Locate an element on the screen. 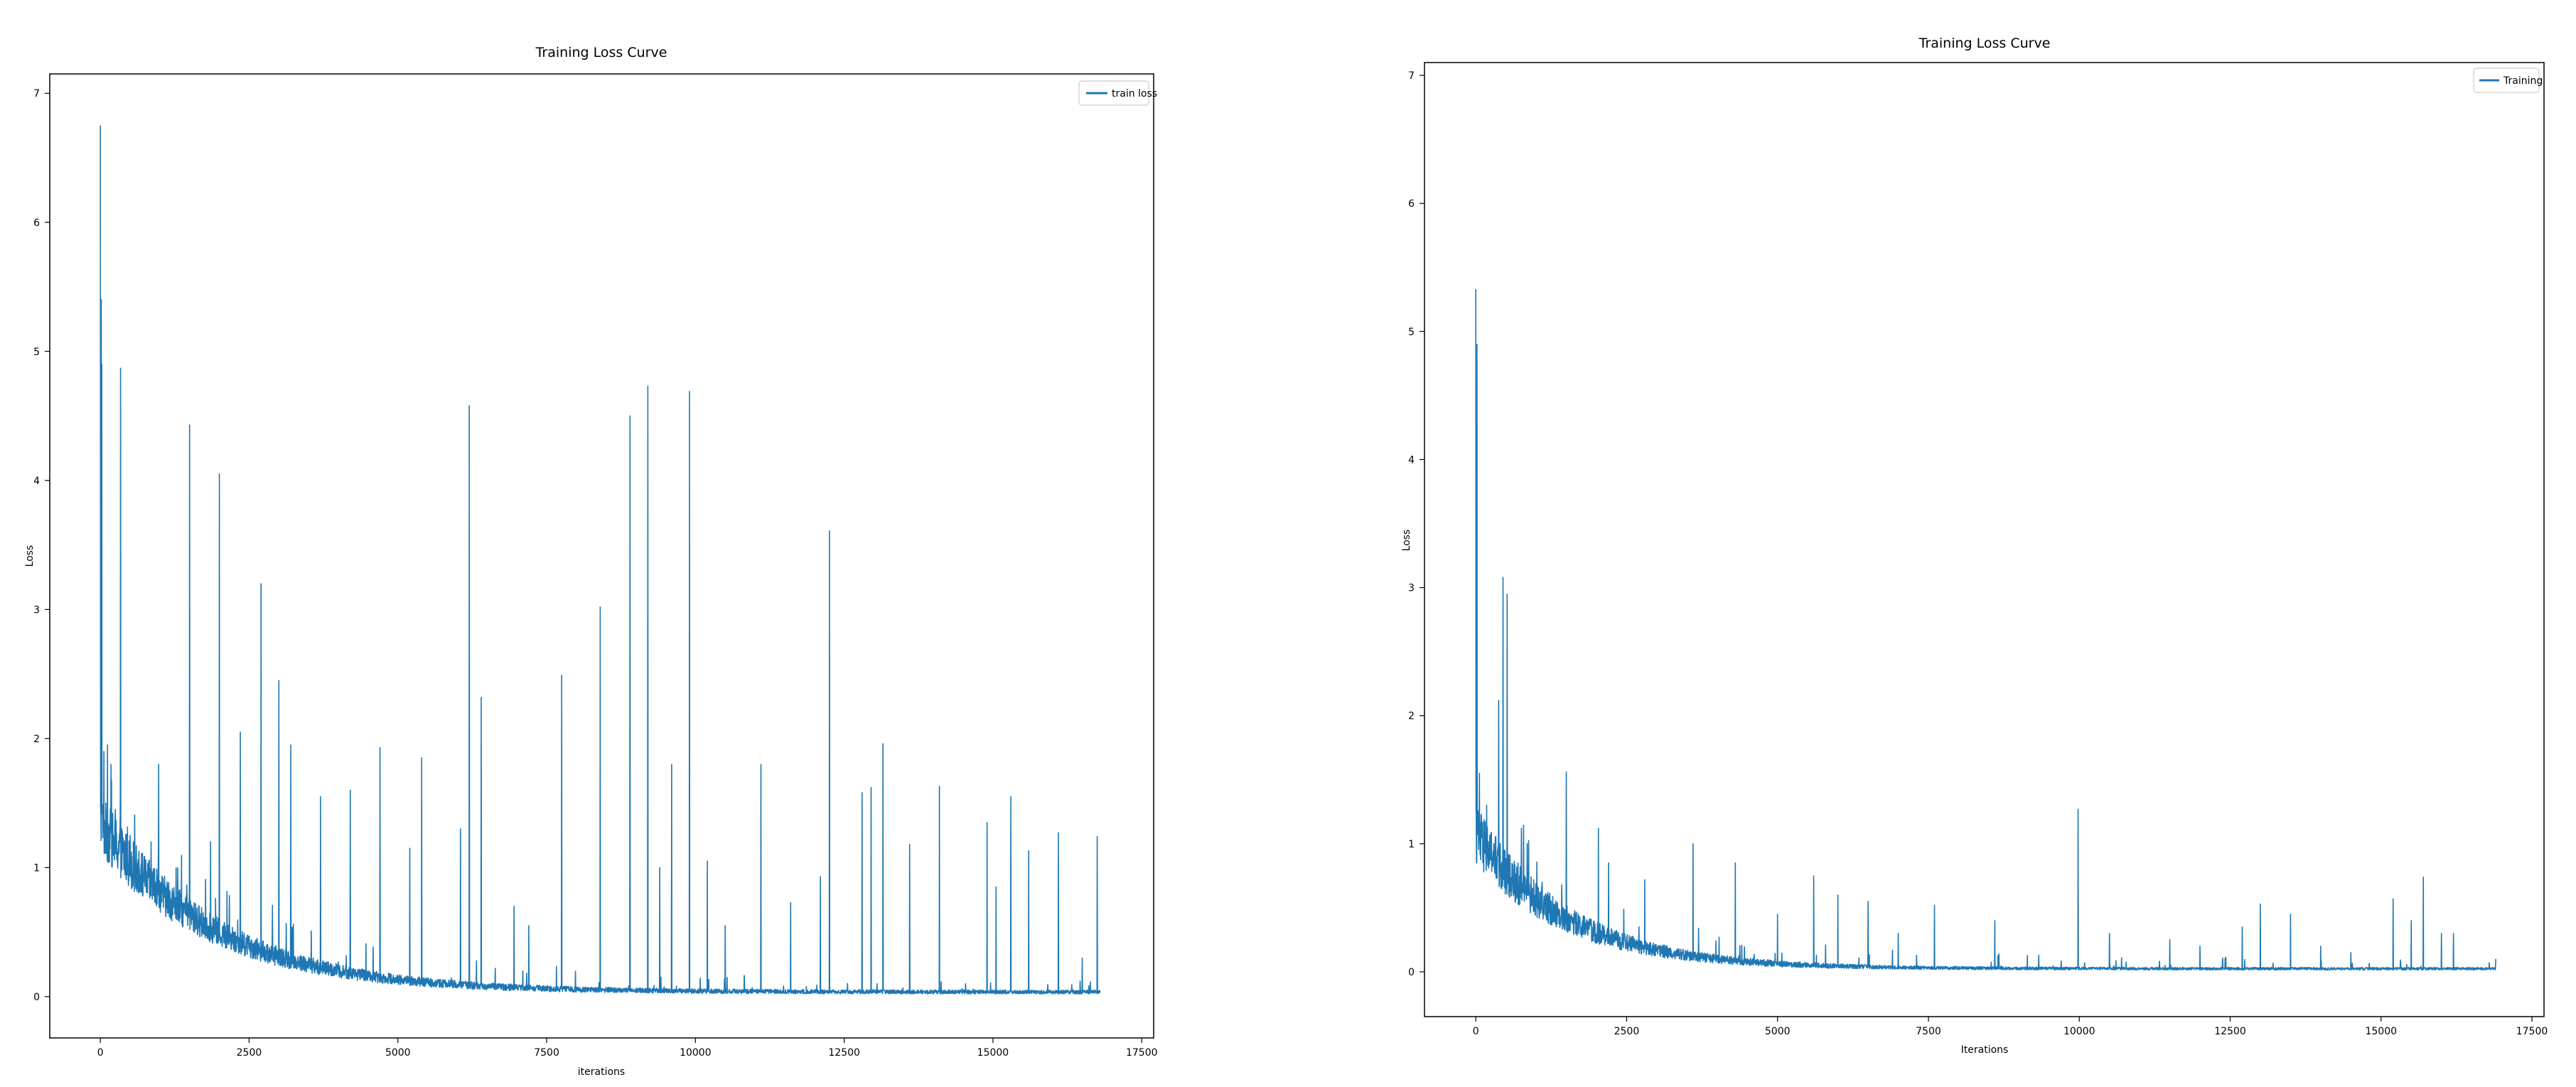  legend: Training is located at coordinates (2508, 80).